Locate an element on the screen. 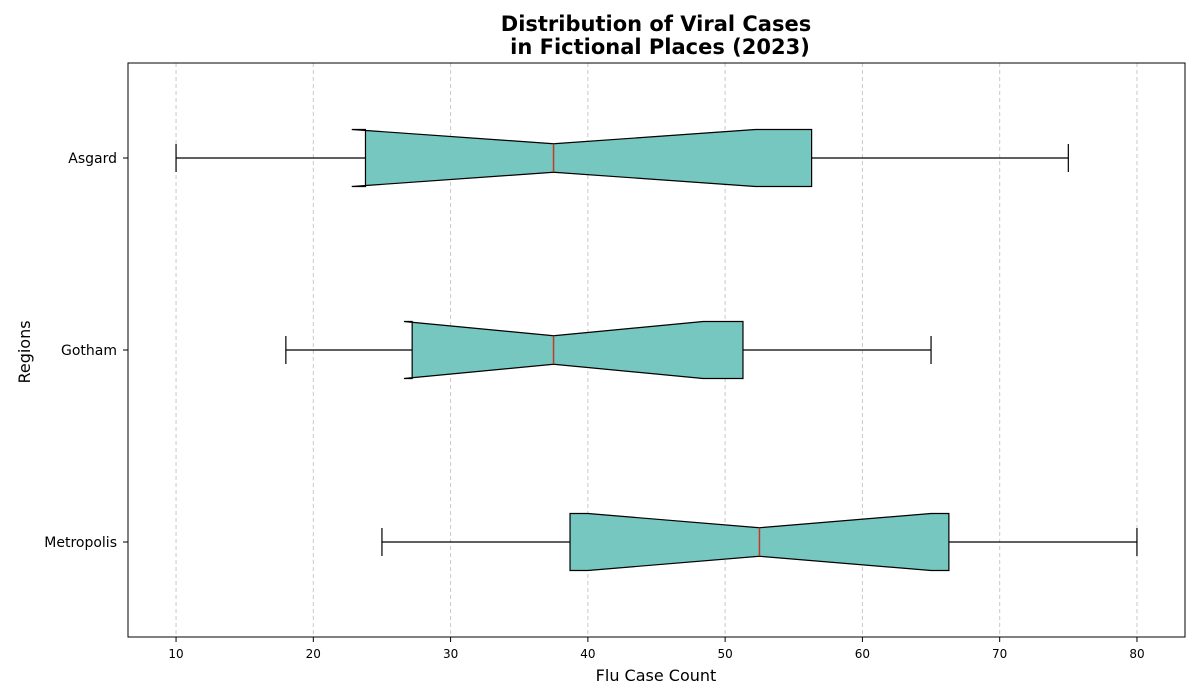  x-tick-label: 70 is located at coordinates (999, 654).